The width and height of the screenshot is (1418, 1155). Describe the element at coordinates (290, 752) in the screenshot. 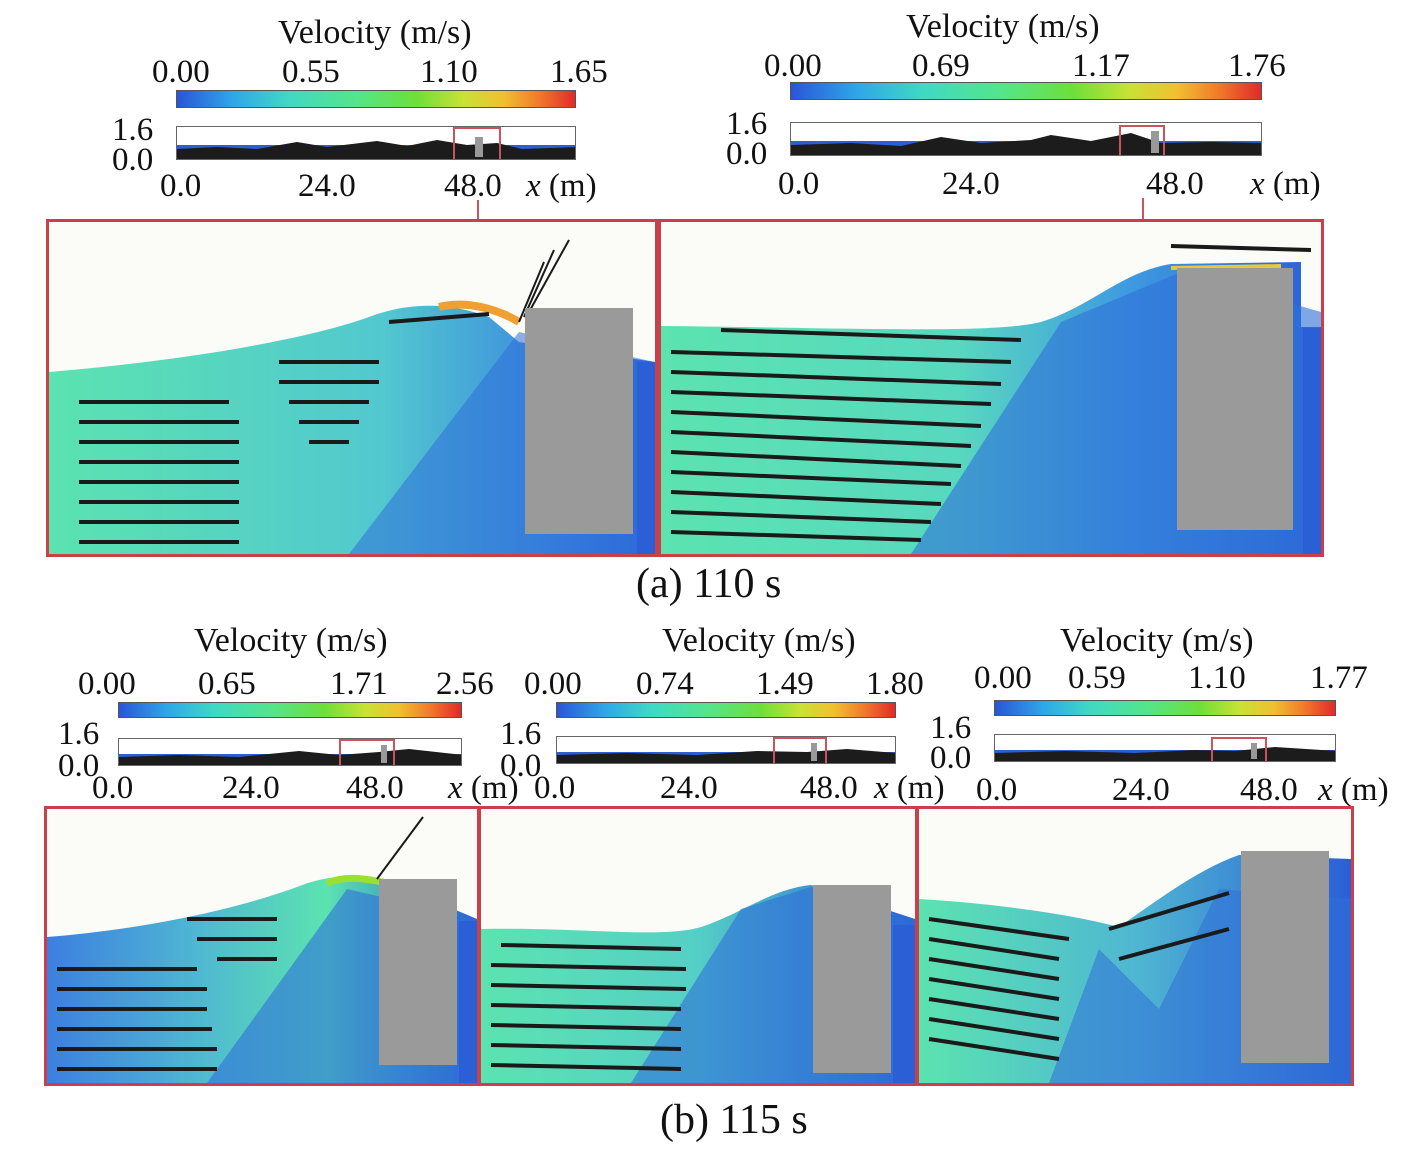

I see `overview-strip-b1` at that location.